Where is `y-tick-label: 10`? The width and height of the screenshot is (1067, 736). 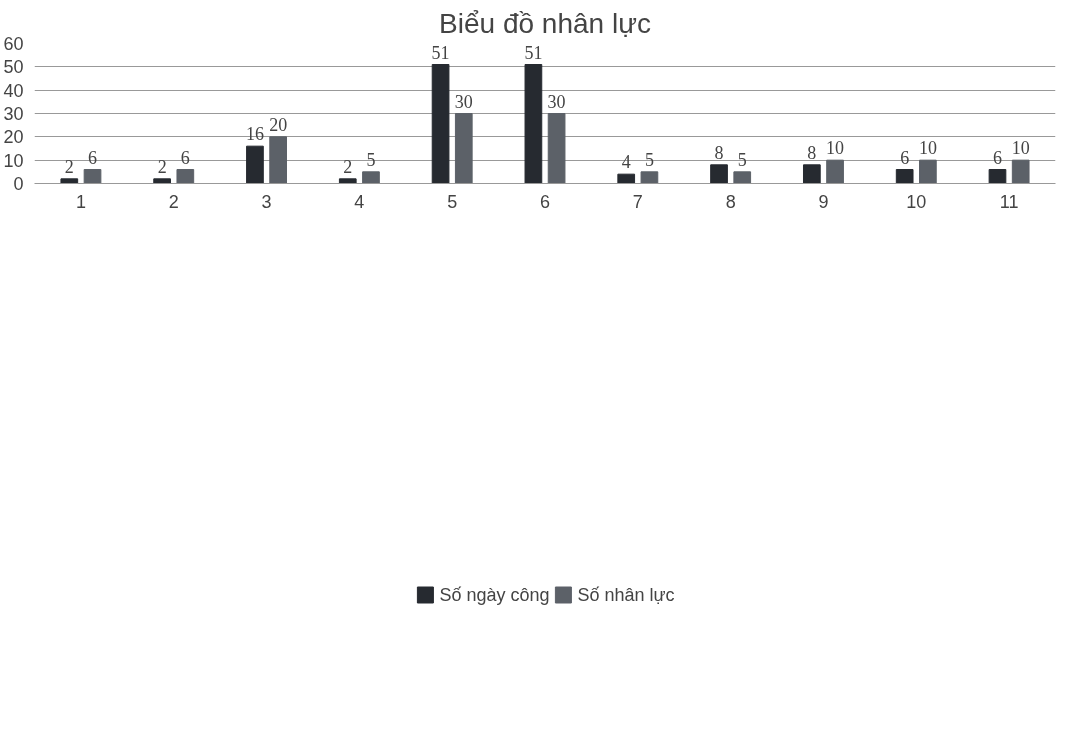
y-tick-label: 10 is located at coordinates (13, 160).